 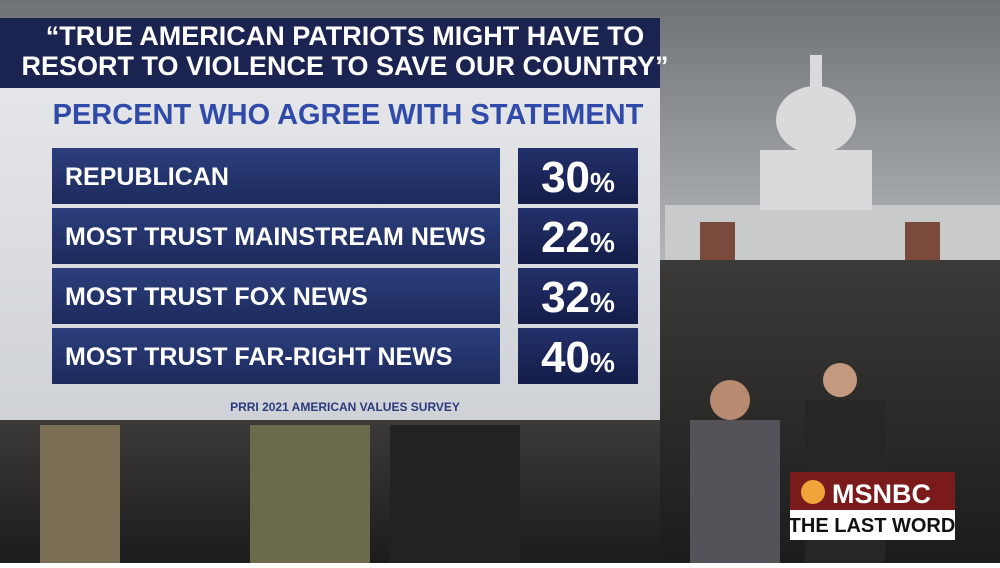 I want to click on row-value: 32%, so click(x=578, y=297).